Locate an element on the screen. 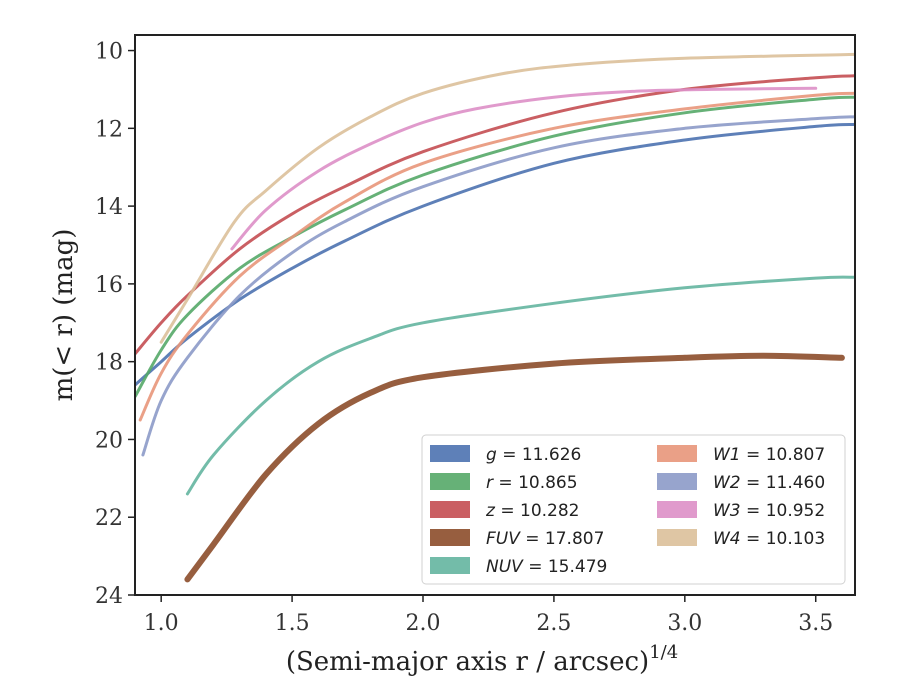  legend-label-w4: W4 = 10.103 is located at coordinates (769, 539).